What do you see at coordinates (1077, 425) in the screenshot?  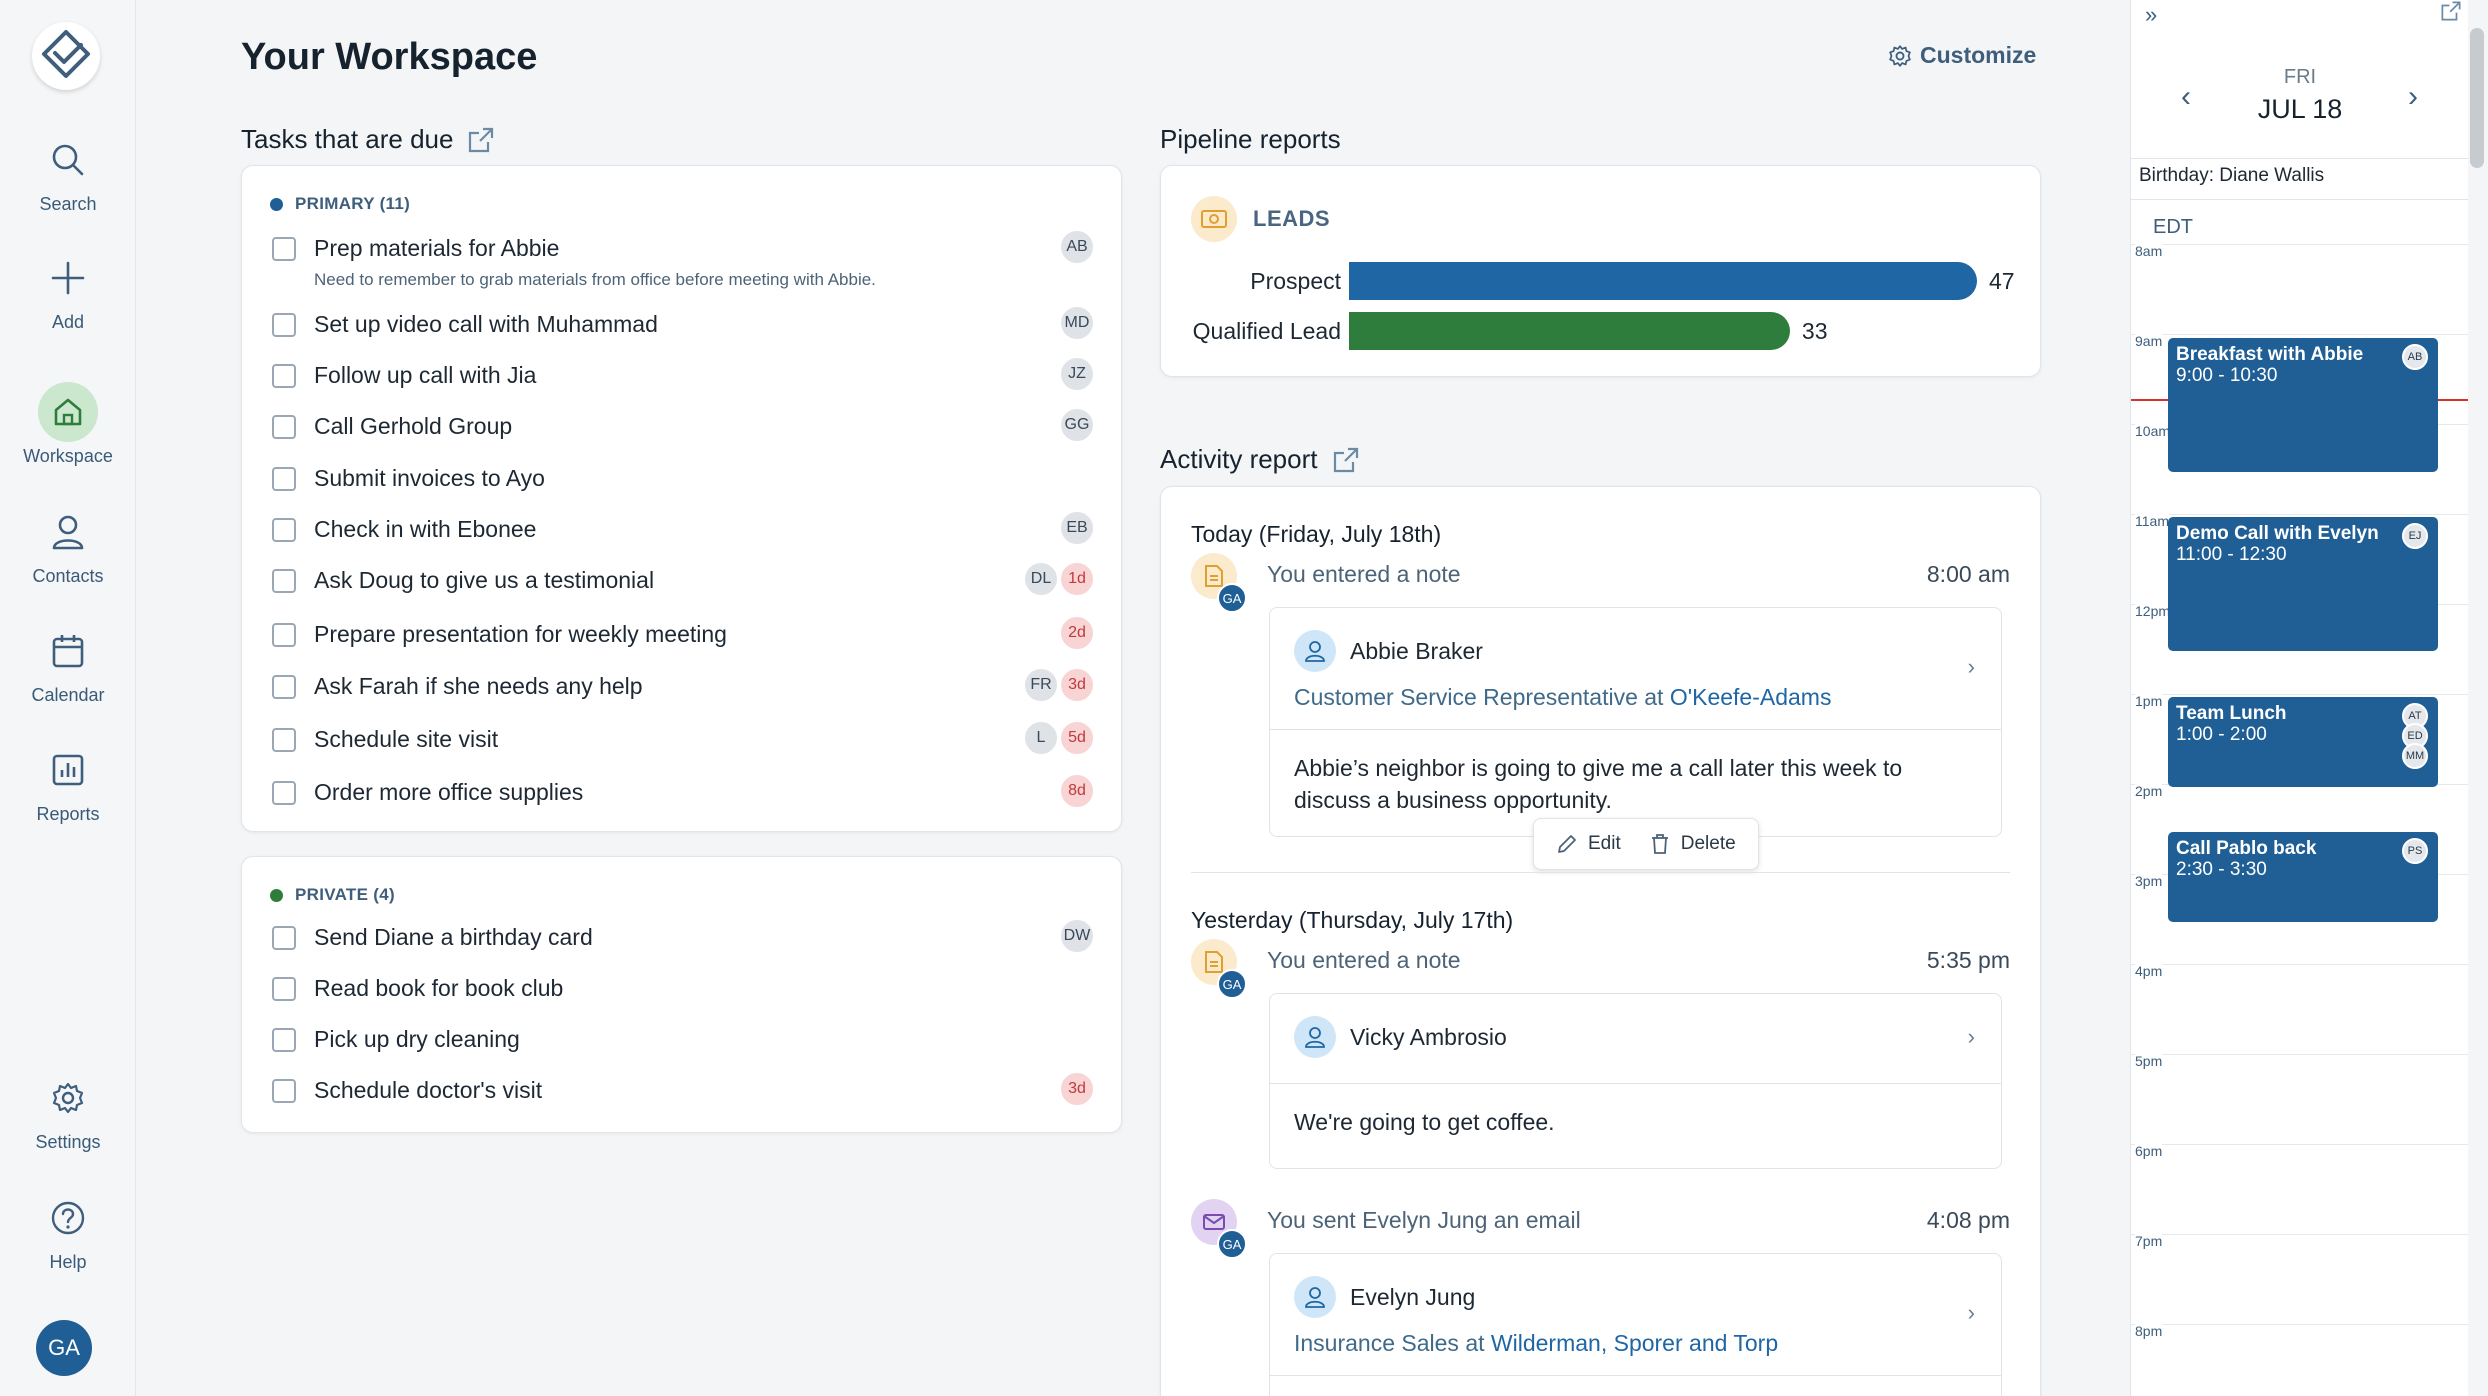 I see `assignee-avatar: GG` at bounding box center [1077, 425].